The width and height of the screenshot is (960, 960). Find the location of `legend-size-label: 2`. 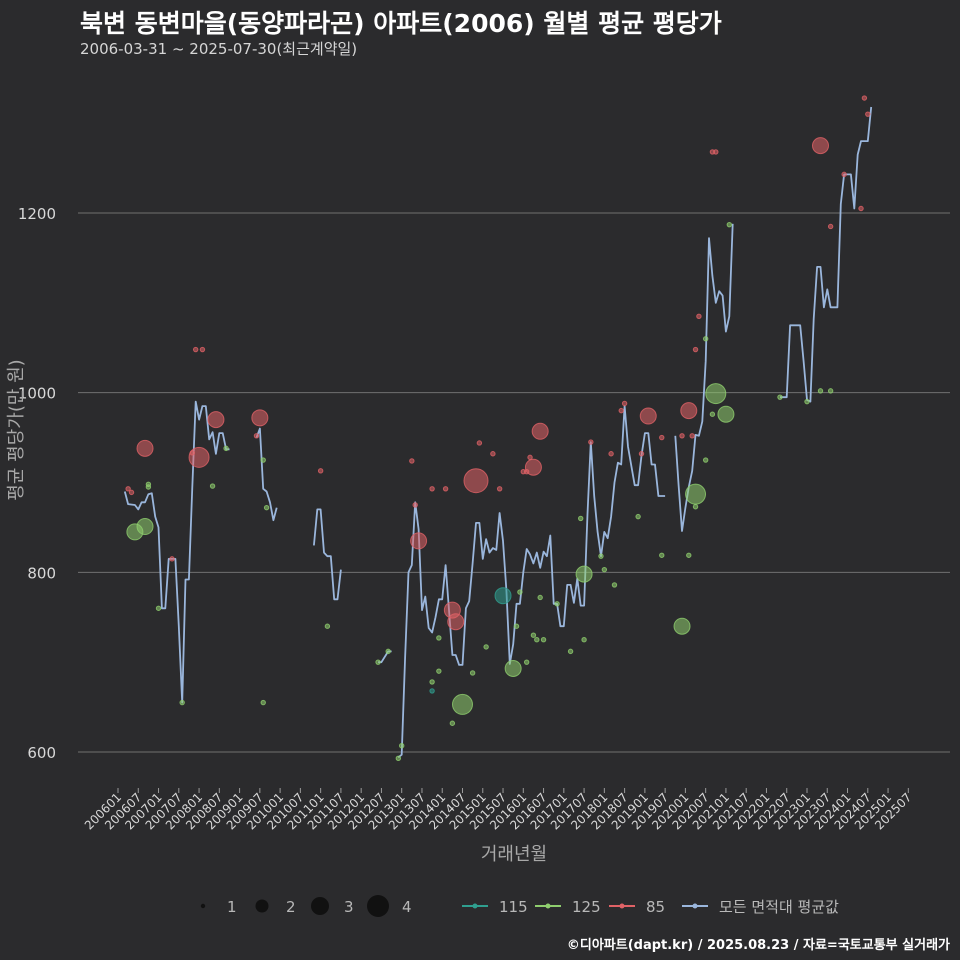

legend-size-label: 2 is located at coordinates (291, 907).